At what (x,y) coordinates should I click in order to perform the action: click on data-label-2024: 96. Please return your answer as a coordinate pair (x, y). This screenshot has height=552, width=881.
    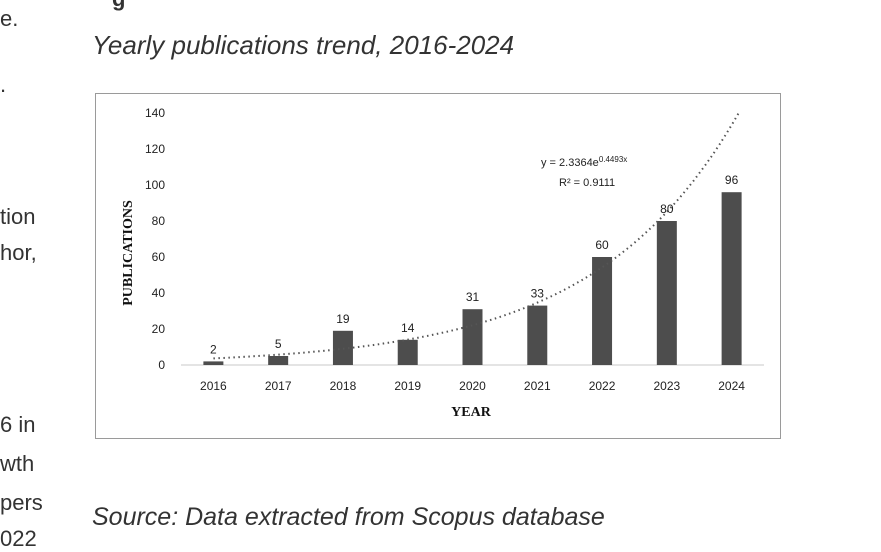
    Looking at the image, I should click on (732, 180).